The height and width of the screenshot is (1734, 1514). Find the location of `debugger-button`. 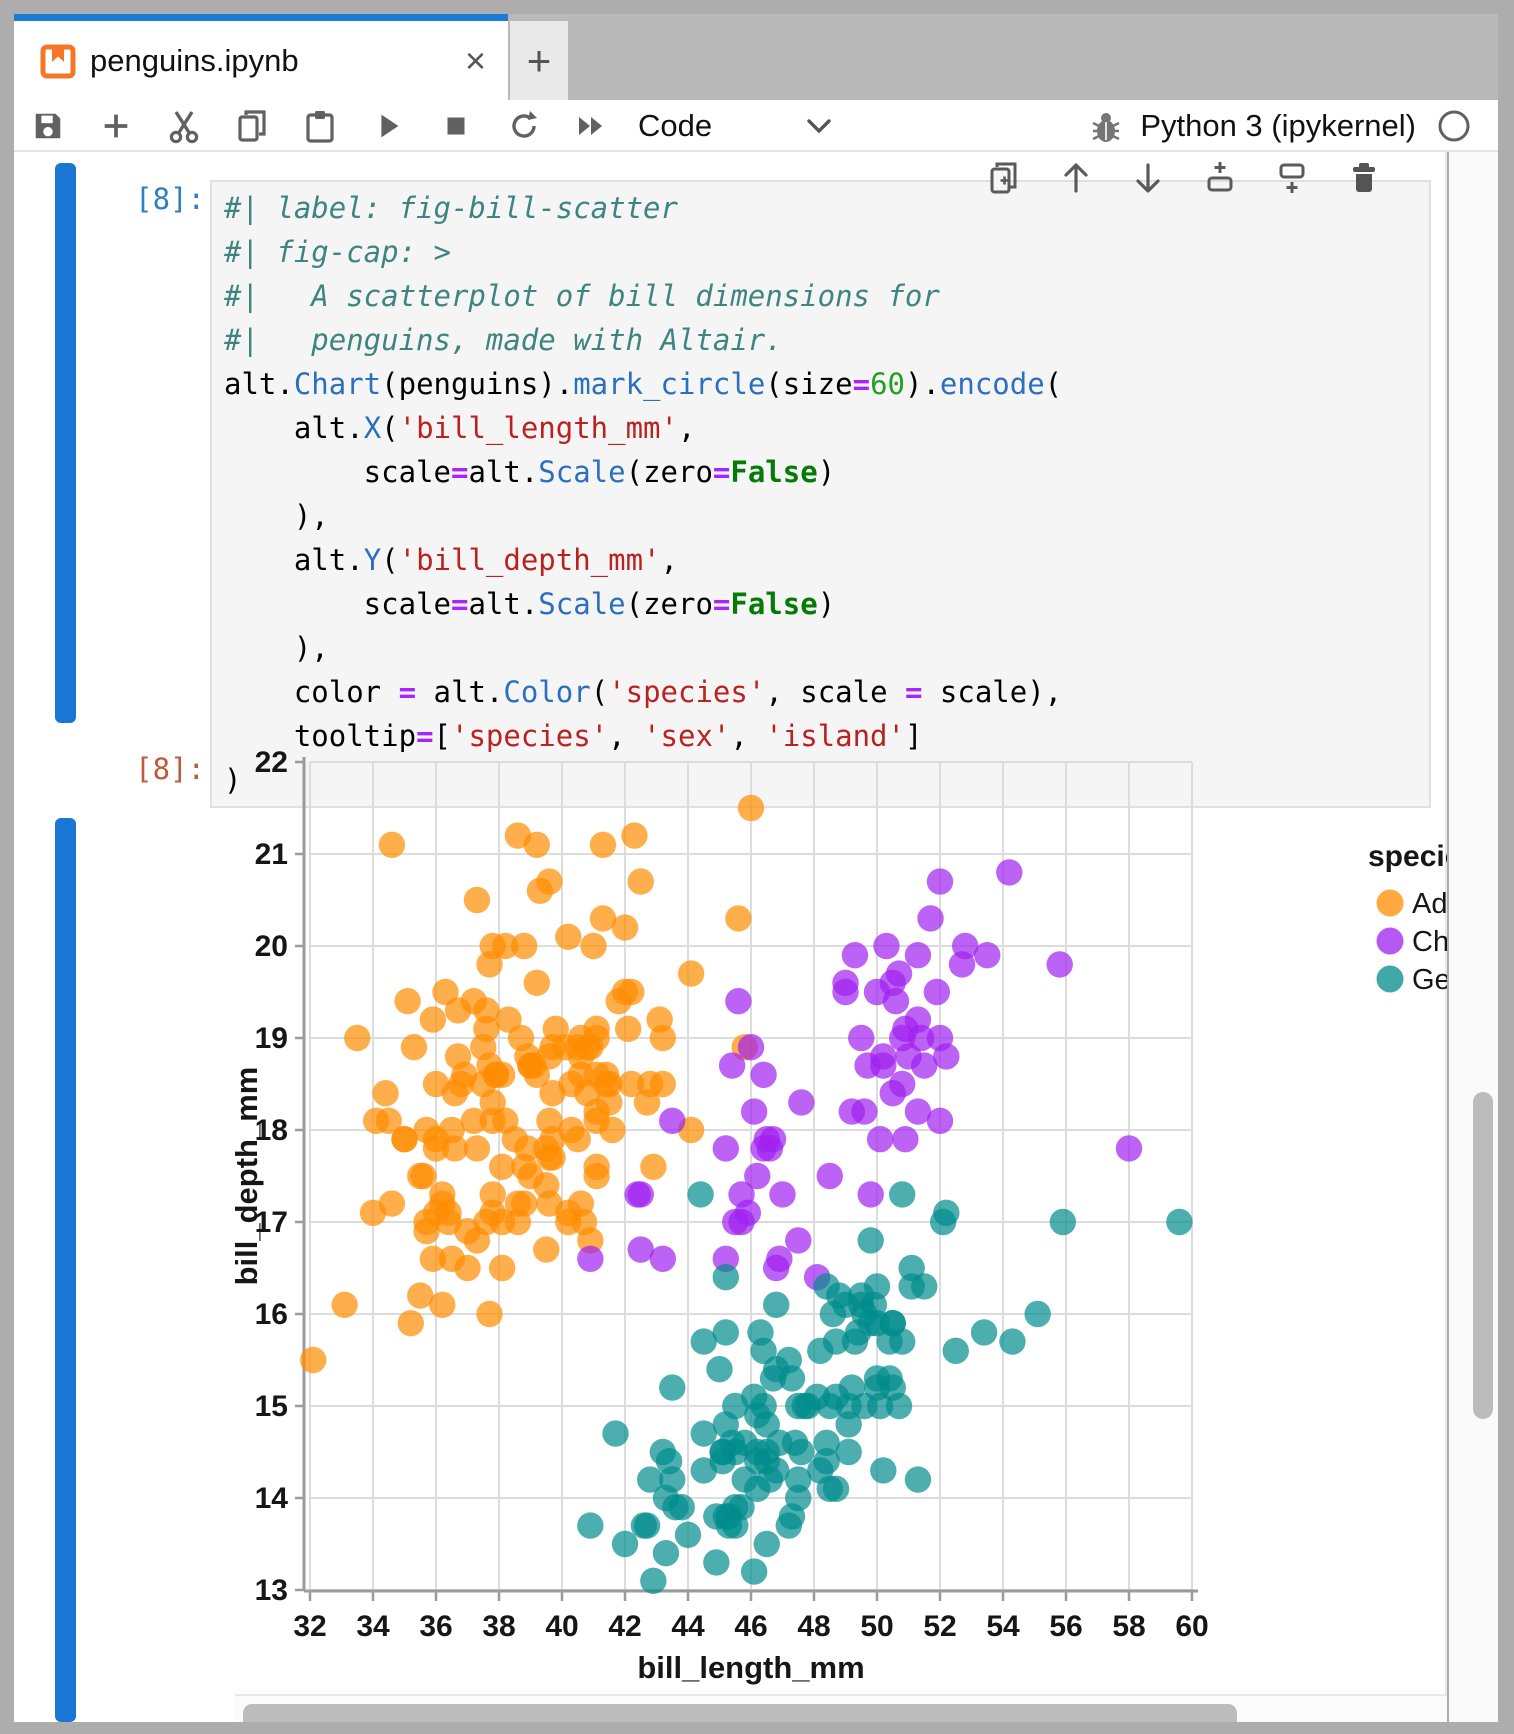

debugger-button is located at coordinates (1106, 126).